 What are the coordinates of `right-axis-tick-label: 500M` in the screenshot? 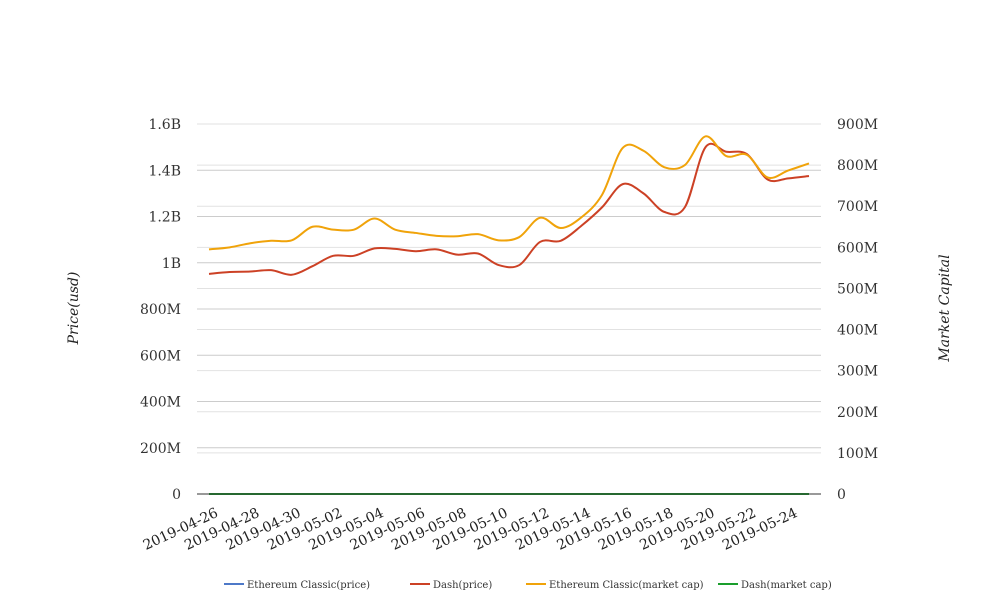 It's located at (857, 289).